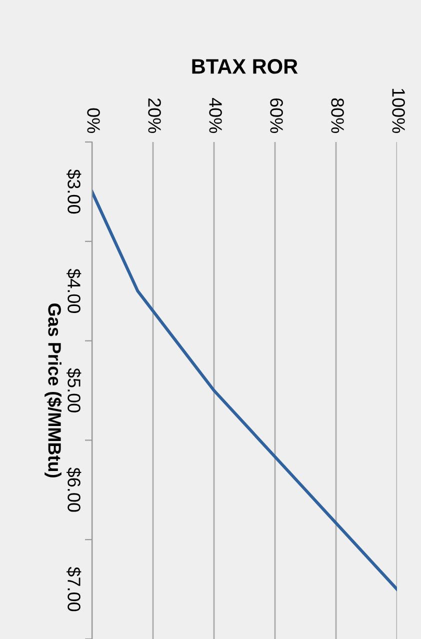 The width and height of the screenshot is (421, 639). I want to click on y-tick-label: $5.00, so click(74, 390).